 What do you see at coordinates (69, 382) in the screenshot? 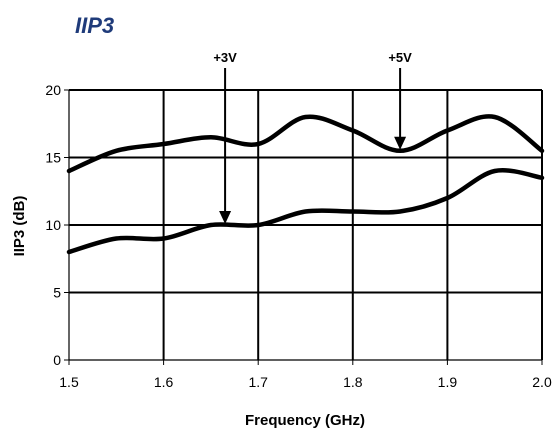
I see `x-tick-label: 1.5` at bounding box center [69, 382].